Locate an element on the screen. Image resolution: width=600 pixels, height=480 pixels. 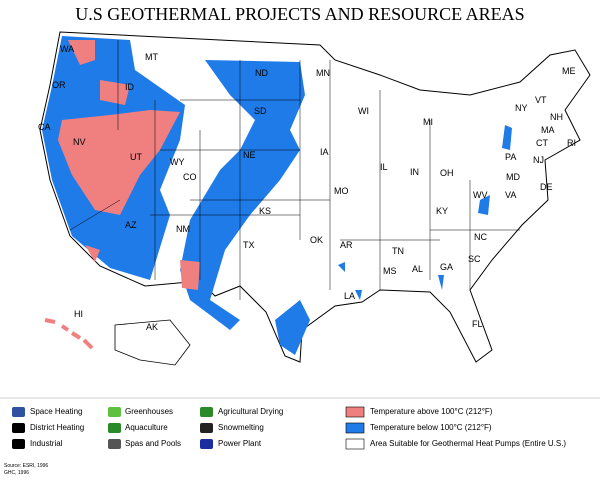
state-label: IN is located at coordinates (414, 172).